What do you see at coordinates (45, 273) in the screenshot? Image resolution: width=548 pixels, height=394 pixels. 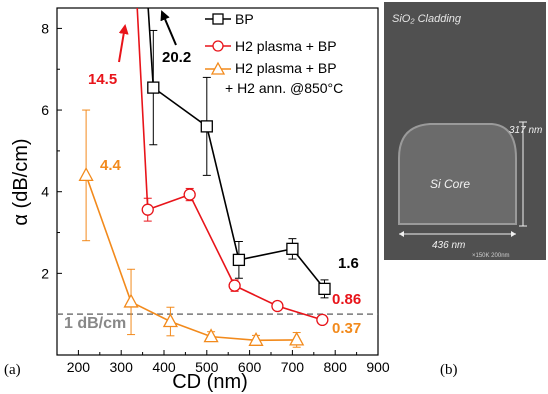 I see `y-tick-label: 2` at bounding box center [45, 273].